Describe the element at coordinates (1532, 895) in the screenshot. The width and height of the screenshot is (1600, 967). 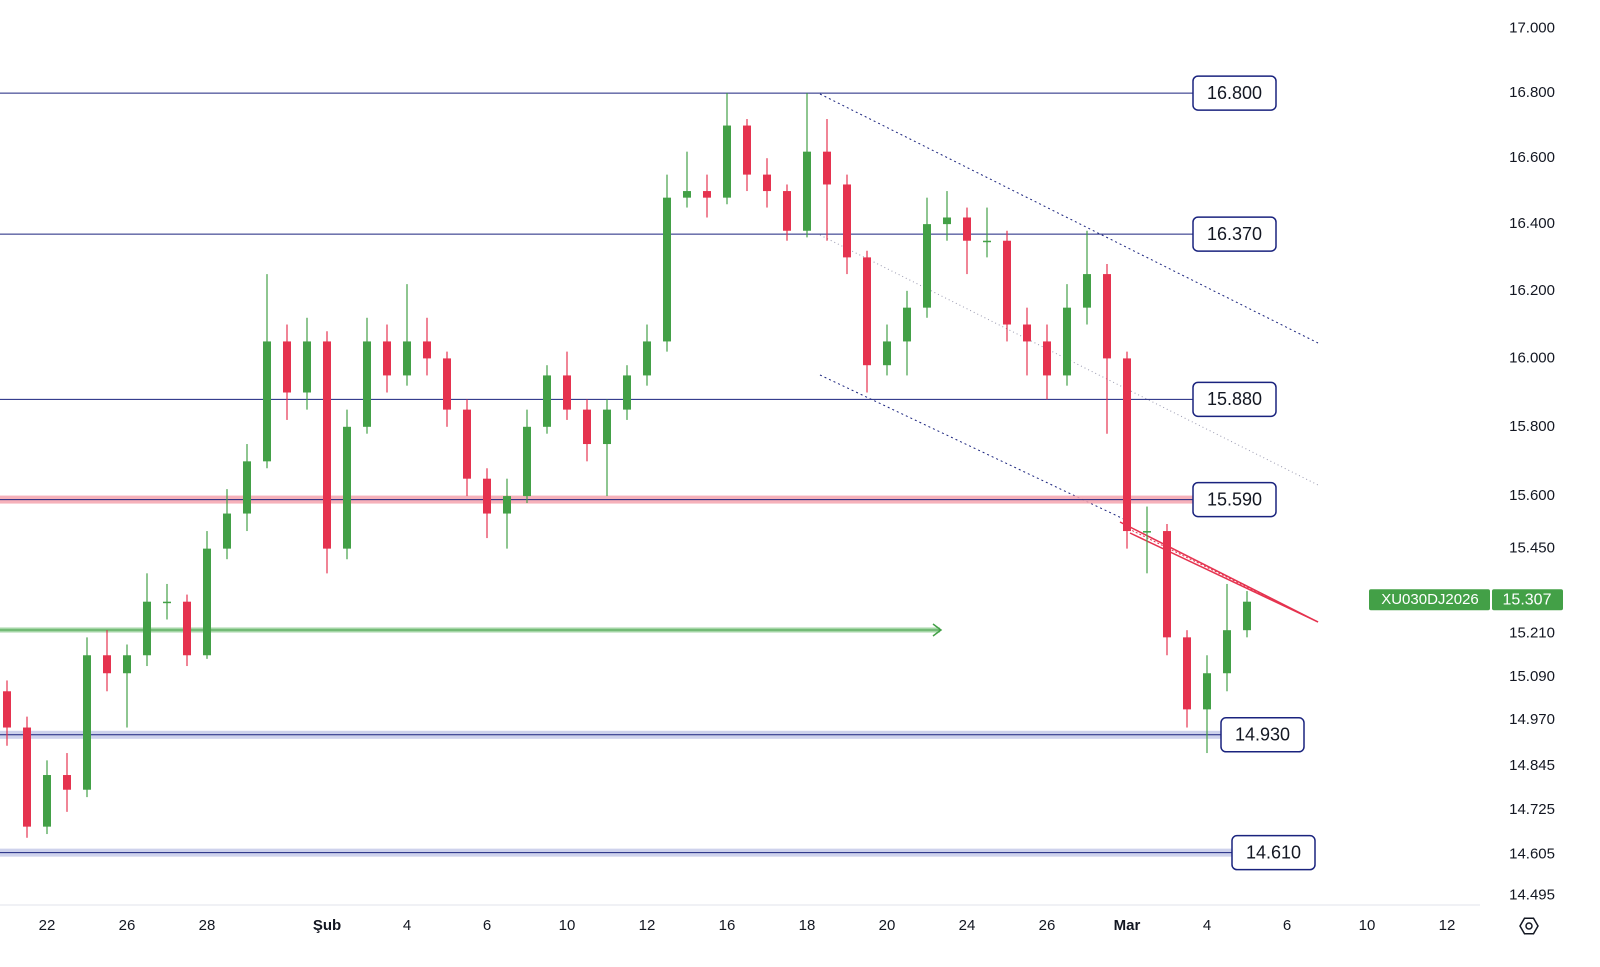
I see `y-tick-label: 14.495` at that location.